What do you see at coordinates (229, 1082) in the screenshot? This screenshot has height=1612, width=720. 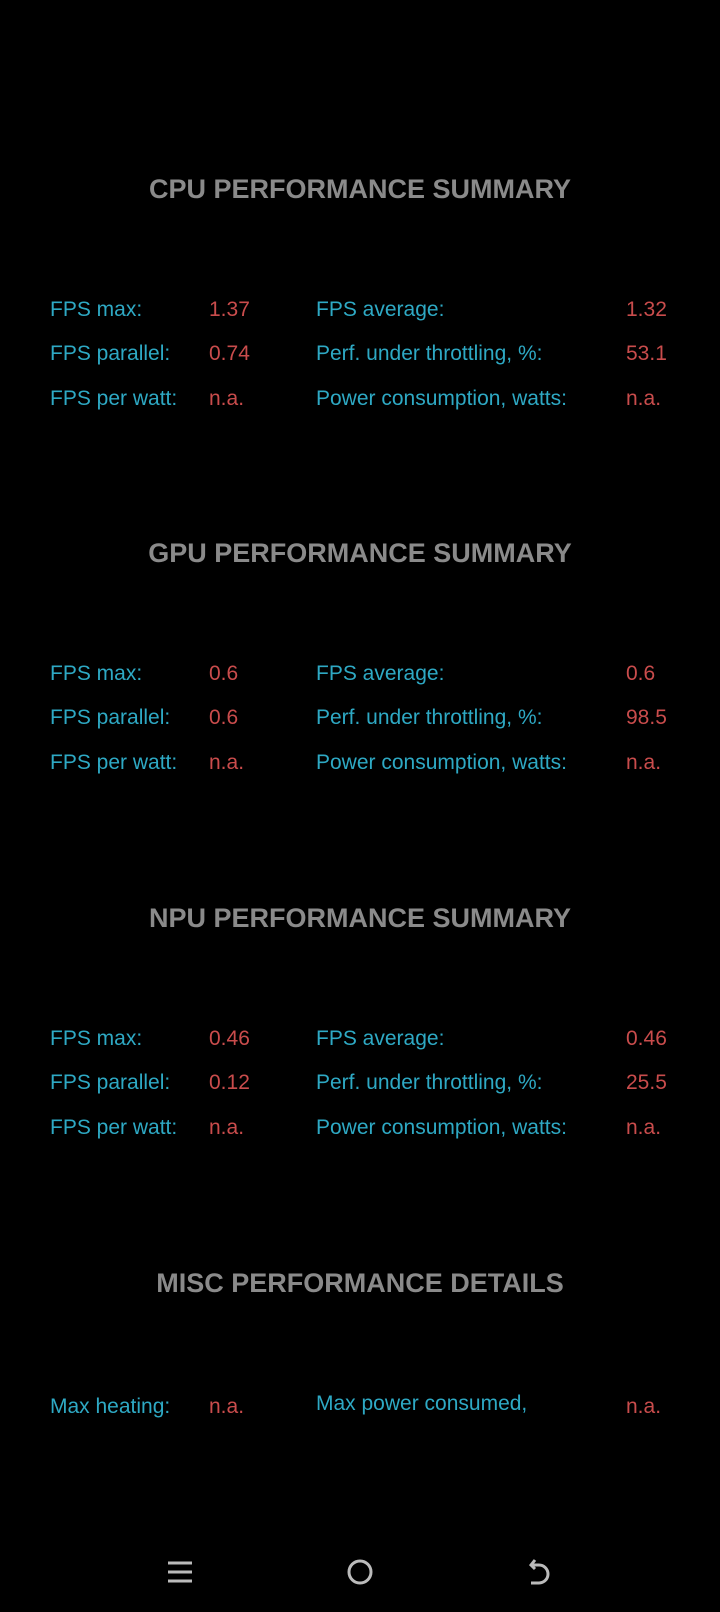 I see `metric-value: 0.12` at bounding box center [229, 1082].